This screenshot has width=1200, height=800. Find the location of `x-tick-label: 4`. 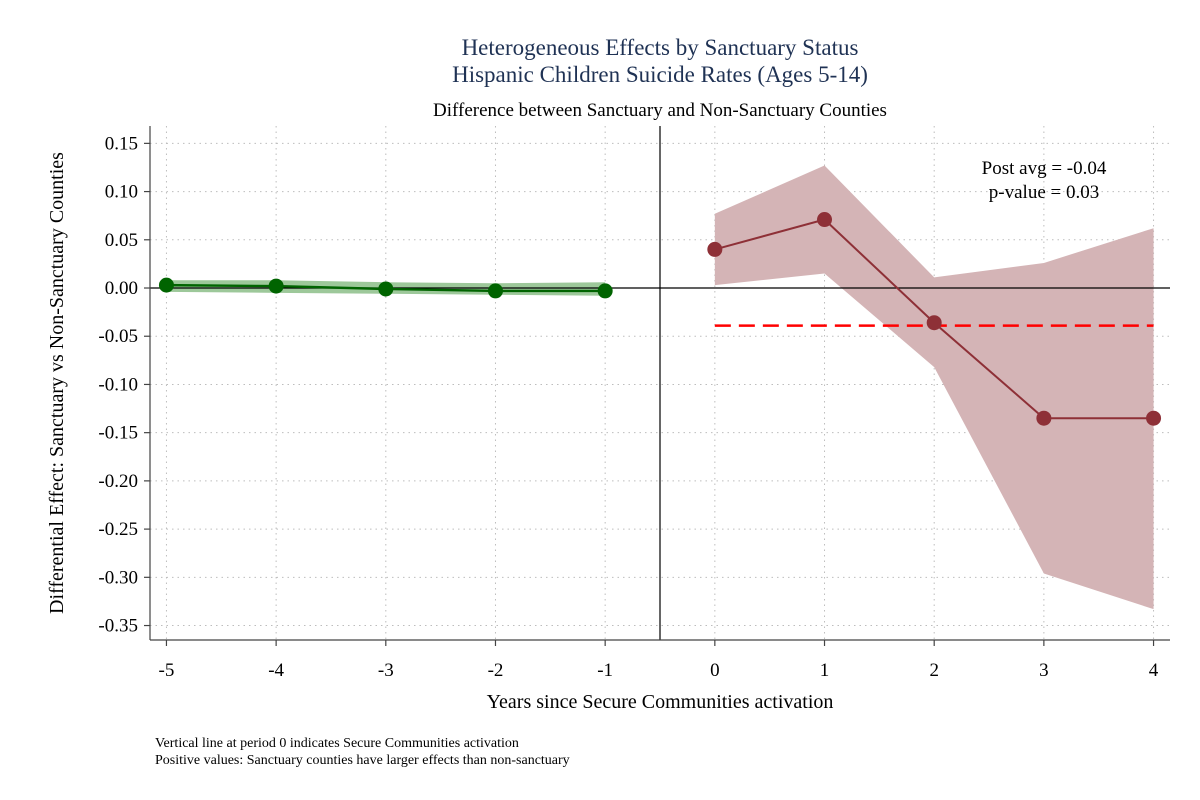

x-tick-label: 4 is located at coordinates (1154, 670).